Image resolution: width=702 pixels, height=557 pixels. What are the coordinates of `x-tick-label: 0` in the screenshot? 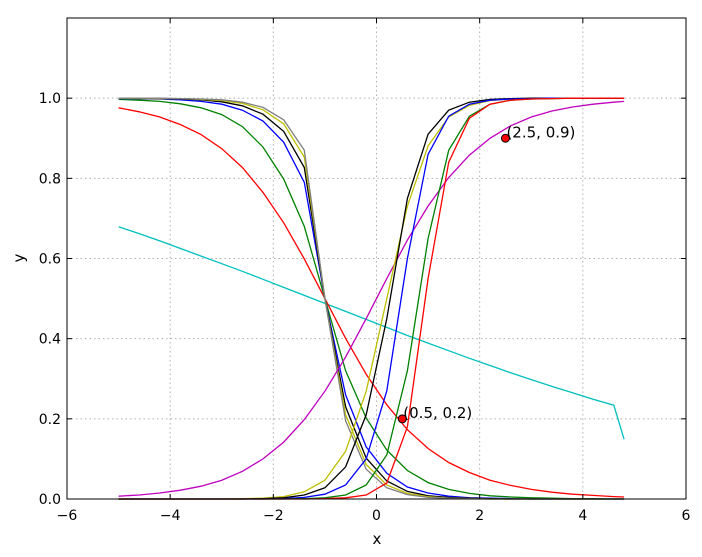 It's located at (376, 516).